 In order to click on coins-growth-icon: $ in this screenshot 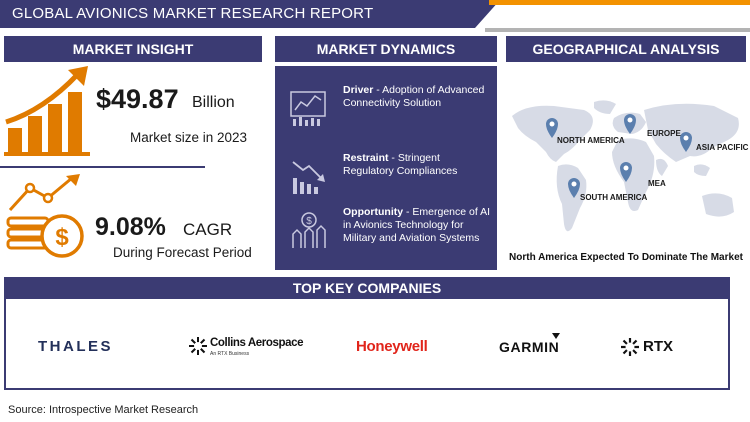, I will do `click(45, 216)`.